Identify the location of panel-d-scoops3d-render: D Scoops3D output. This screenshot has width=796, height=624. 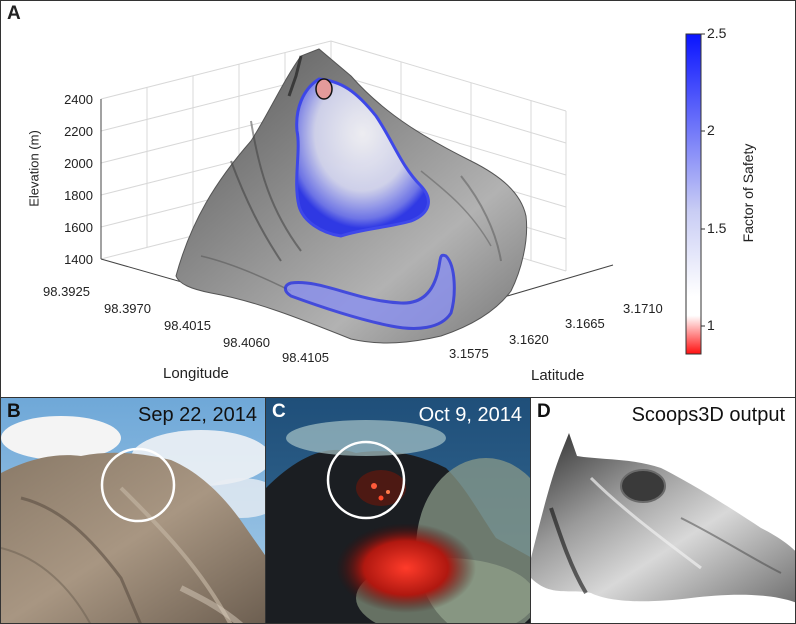
(663, 510).